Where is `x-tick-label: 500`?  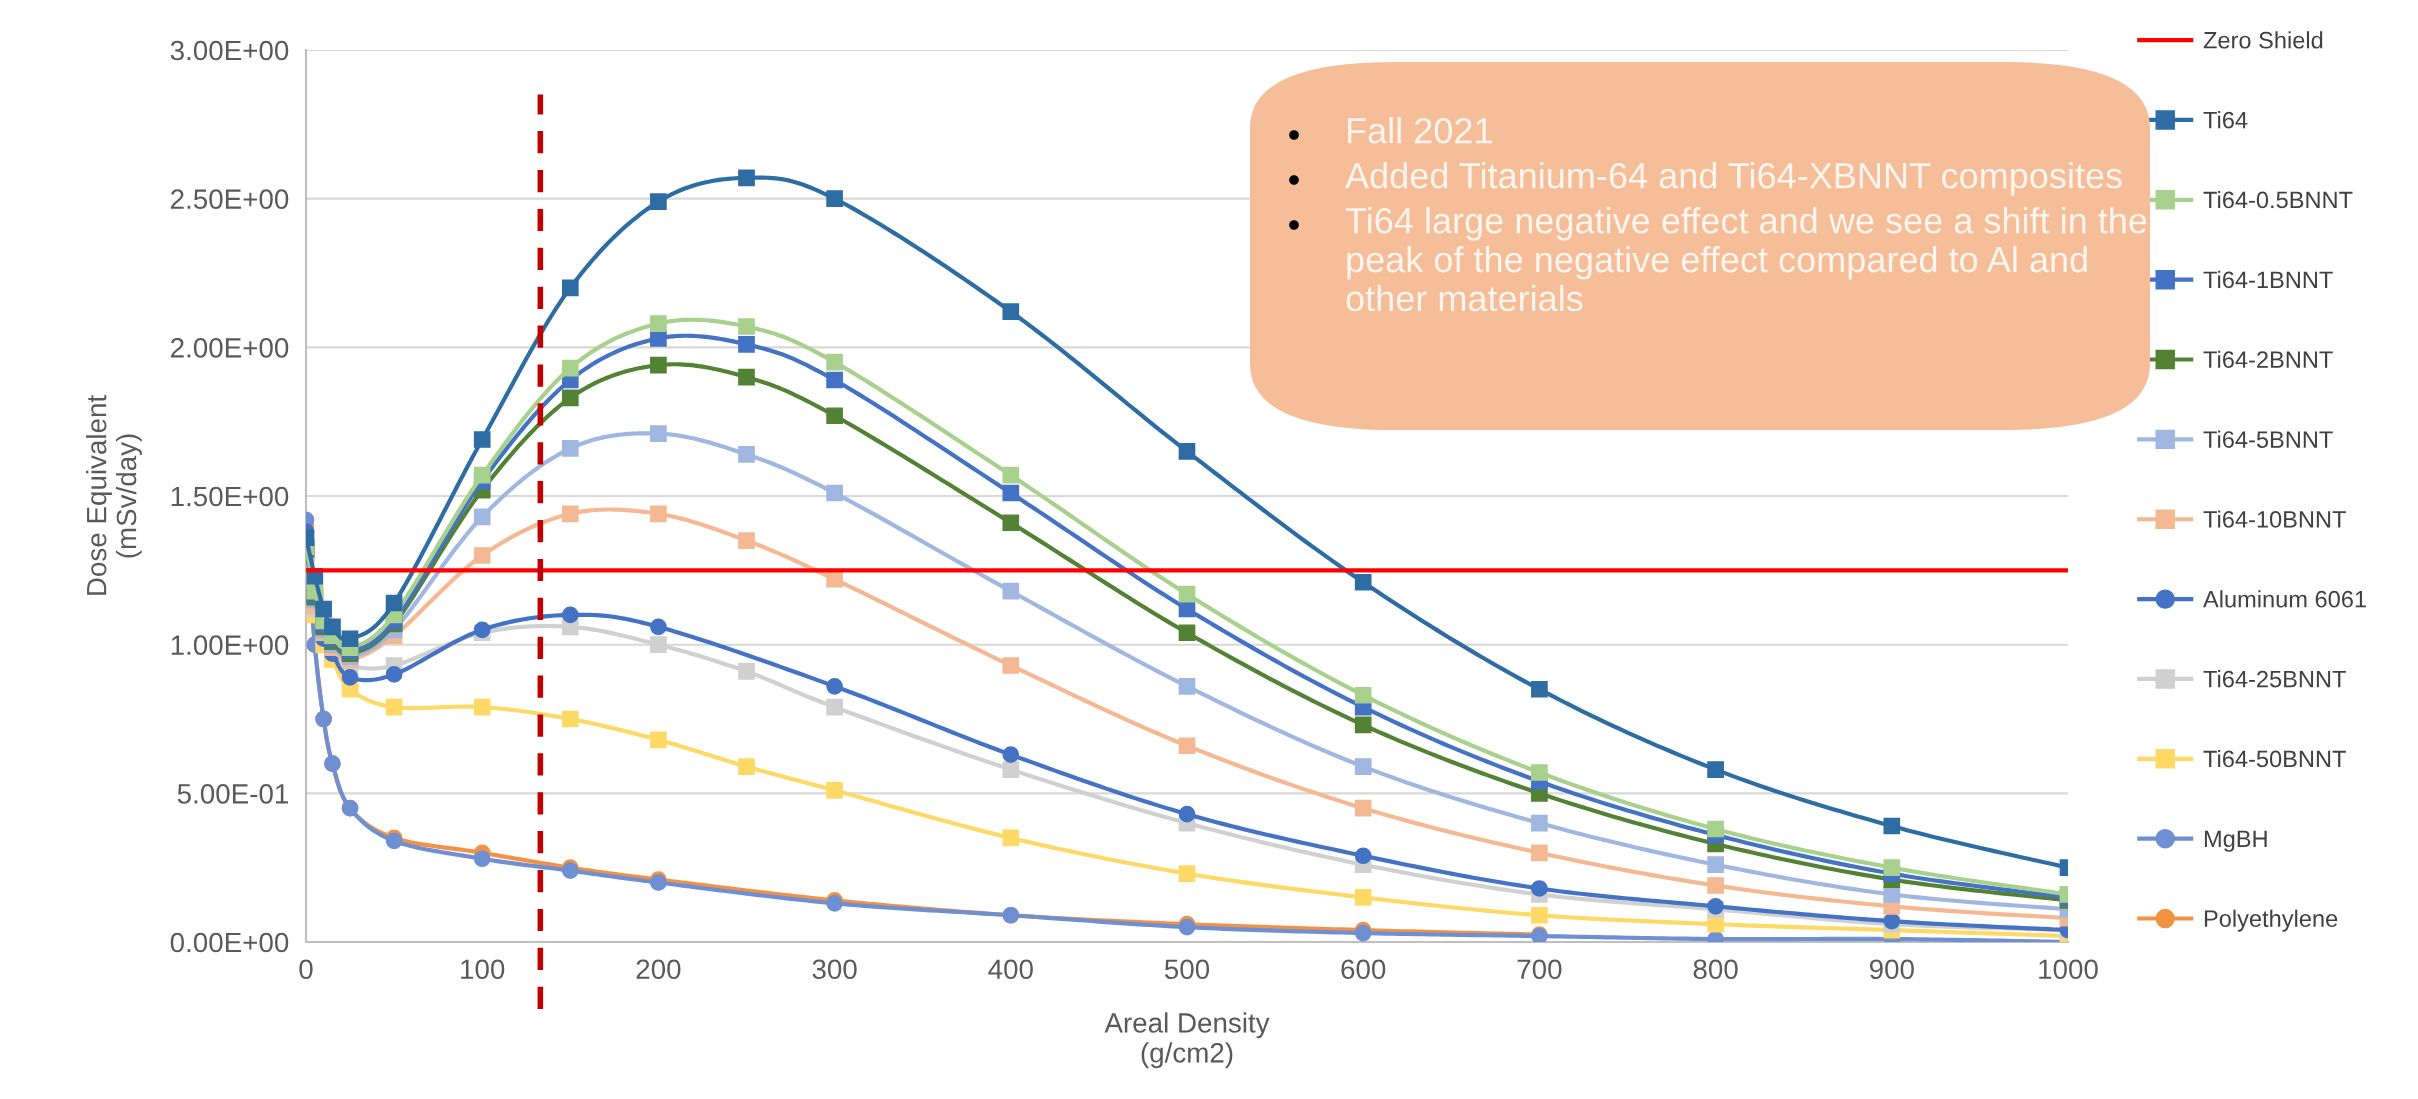
x-tick-label: 500 is located at coordinates (1187, 969).